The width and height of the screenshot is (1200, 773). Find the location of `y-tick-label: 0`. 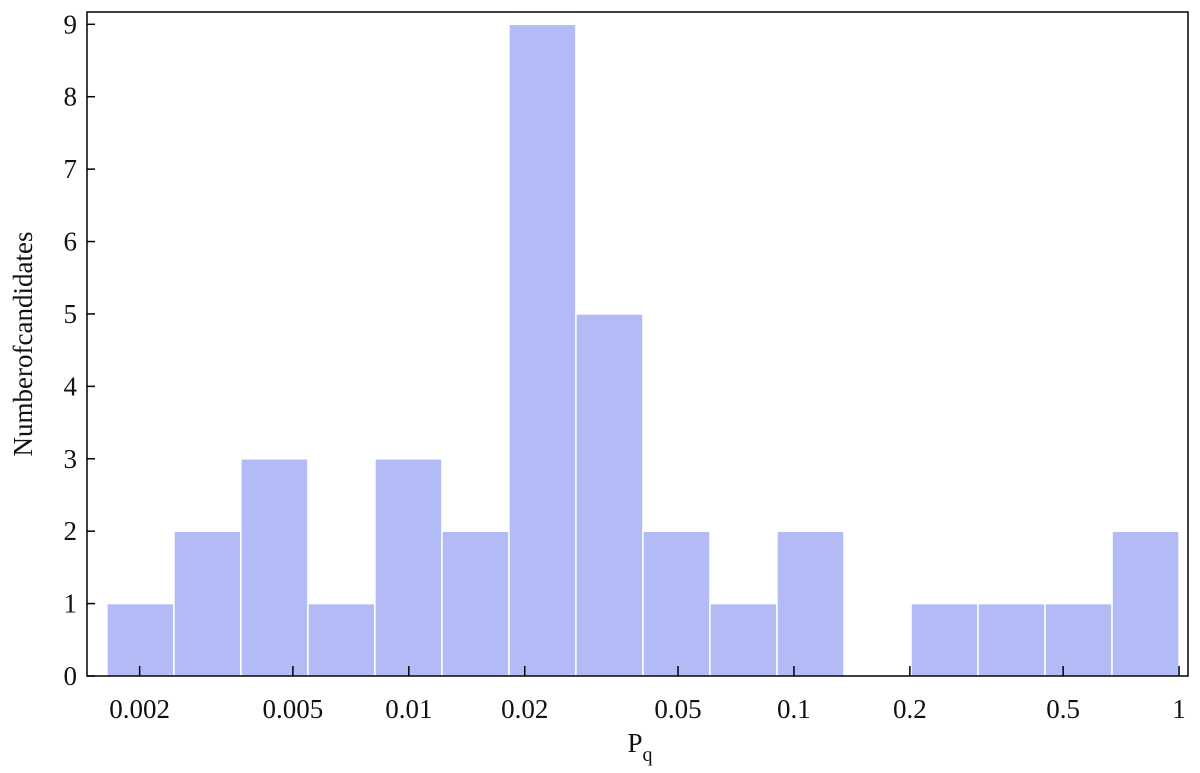

y-tick-label: 0 is located at coordinates (71, 676).